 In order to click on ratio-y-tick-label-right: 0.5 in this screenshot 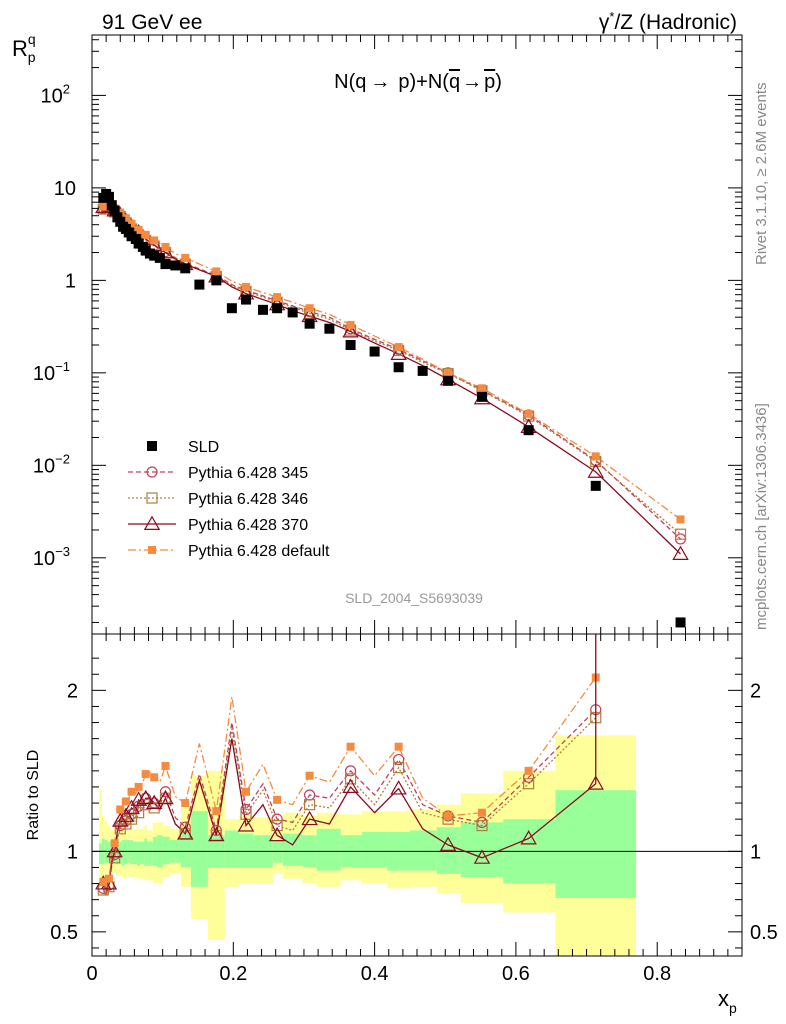, I will do `click(764, 933)`.